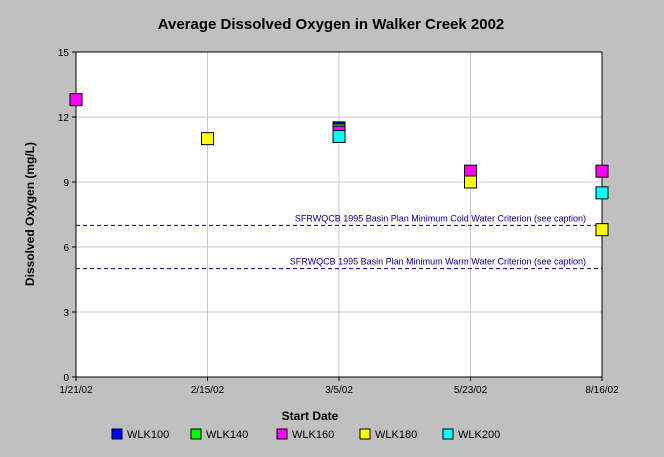 The height and width of the screenshot is (457, 664). I want to click on y-tick-label: 3, so click(66, 313).